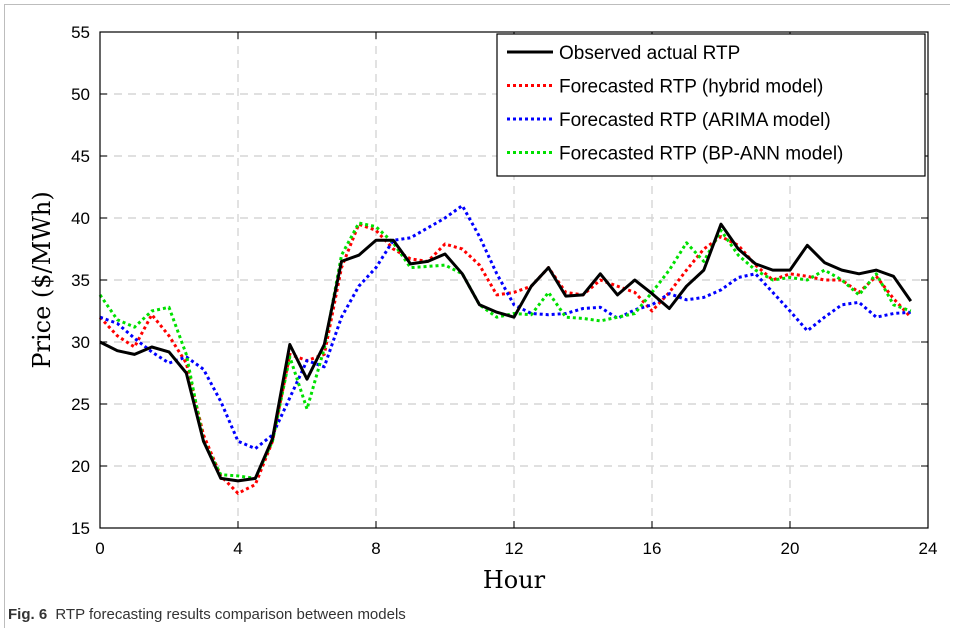 This screenshot has height=634, width=956. Describe the element at coordinates (42, 279) in the screenshot. I see `y-axis-title: Price ($/MWh)` at that location.